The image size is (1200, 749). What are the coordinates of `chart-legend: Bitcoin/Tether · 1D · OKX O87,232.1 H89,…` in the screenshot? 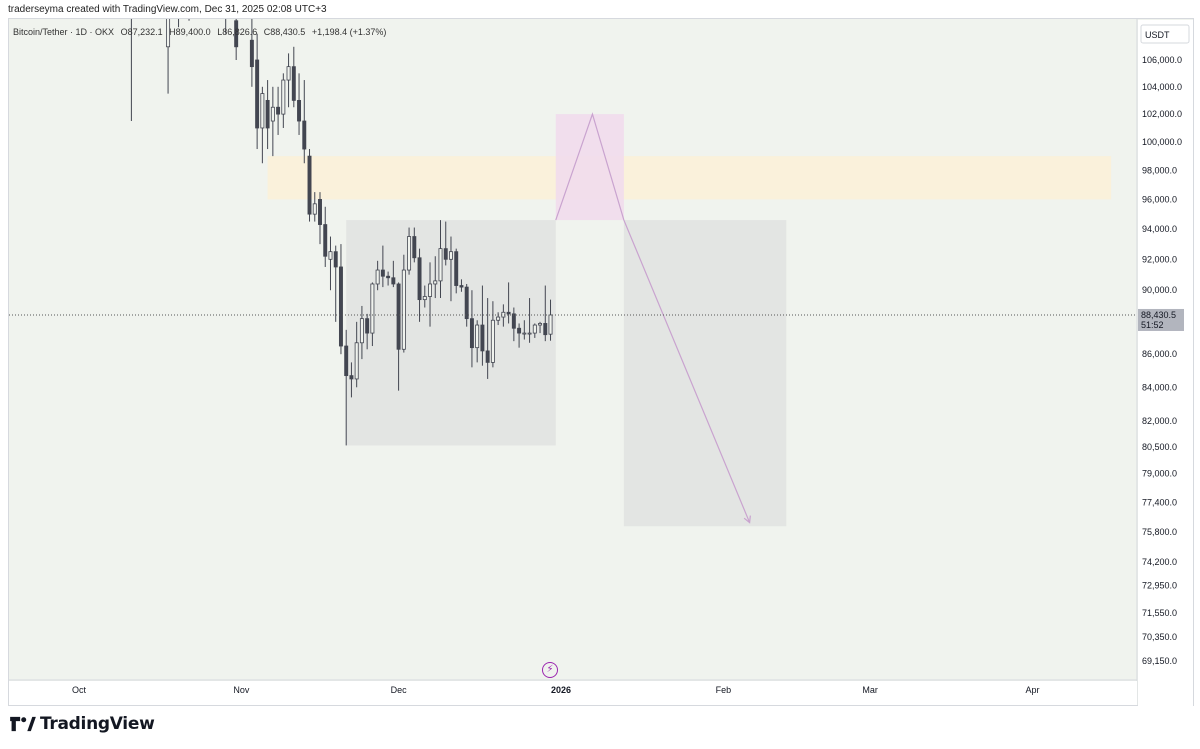 It's located at (201, 32).